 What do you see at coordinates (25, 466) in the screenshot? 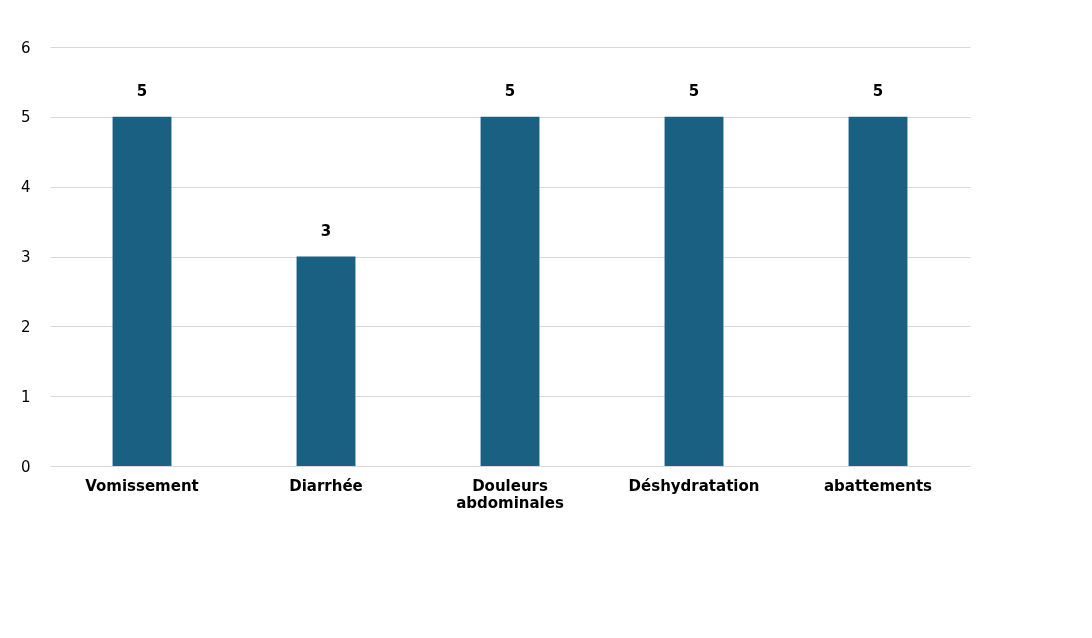
I see `y-tick-label: 0` at bounding box center [25, 466].